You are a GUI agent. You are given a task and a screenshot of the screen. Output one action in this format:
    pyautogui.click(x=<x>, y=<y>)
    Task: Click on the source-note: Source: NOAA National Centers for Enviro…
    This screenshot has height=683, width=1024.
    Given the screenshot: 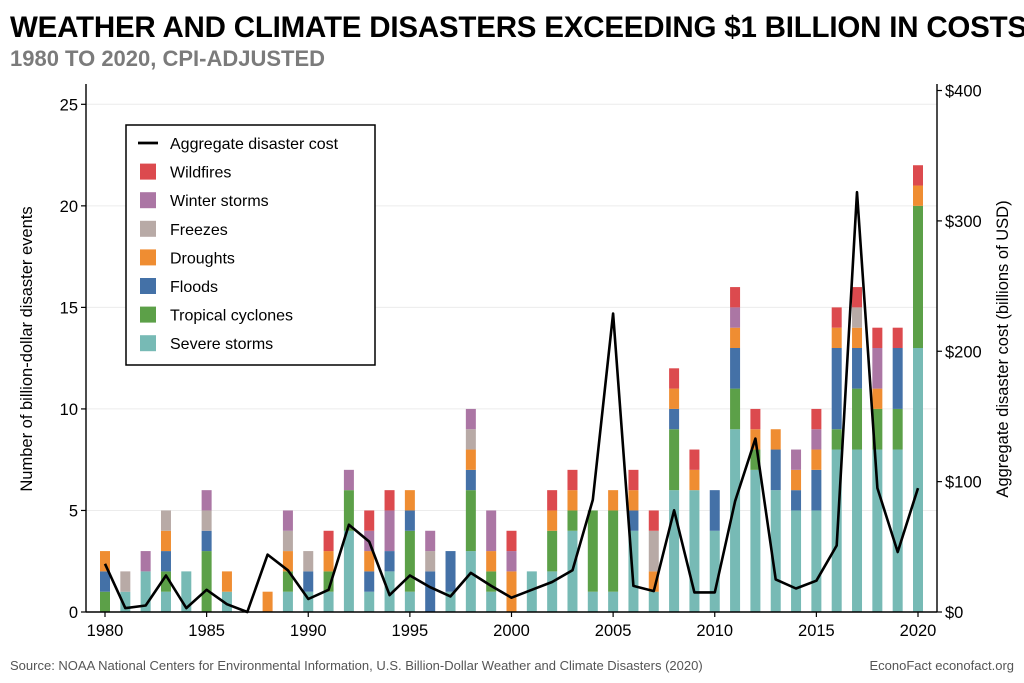 What is the action you would take?
    pyautogui.click(x=356, y=665)
    